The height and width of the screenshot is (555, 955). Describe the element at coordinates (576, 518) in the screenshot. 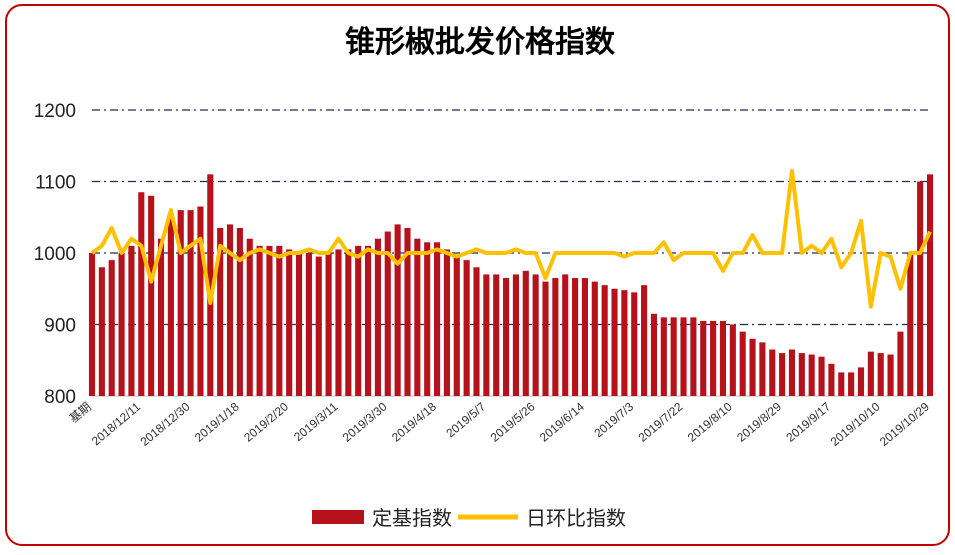

I see `legend-label: 日环比指数` at that location.